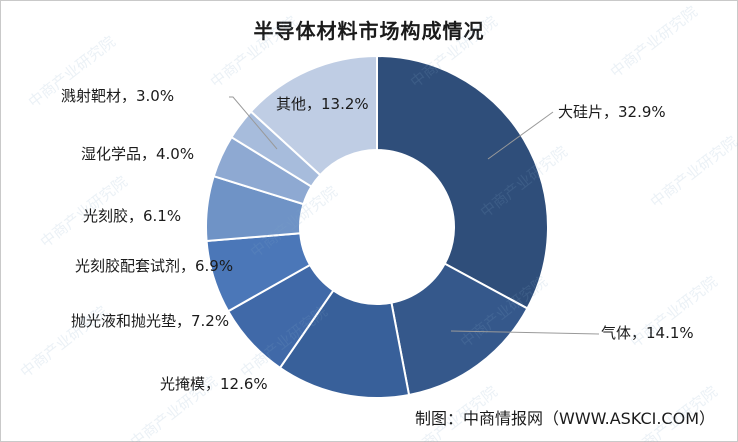 The width and height of the screenshot is (738, 442). What do you see at coordinates (150, 321) in the screenshot?
I see `data-label-4: 抛光液和抛光垫，7.2%` at bounding box center [150, 321].